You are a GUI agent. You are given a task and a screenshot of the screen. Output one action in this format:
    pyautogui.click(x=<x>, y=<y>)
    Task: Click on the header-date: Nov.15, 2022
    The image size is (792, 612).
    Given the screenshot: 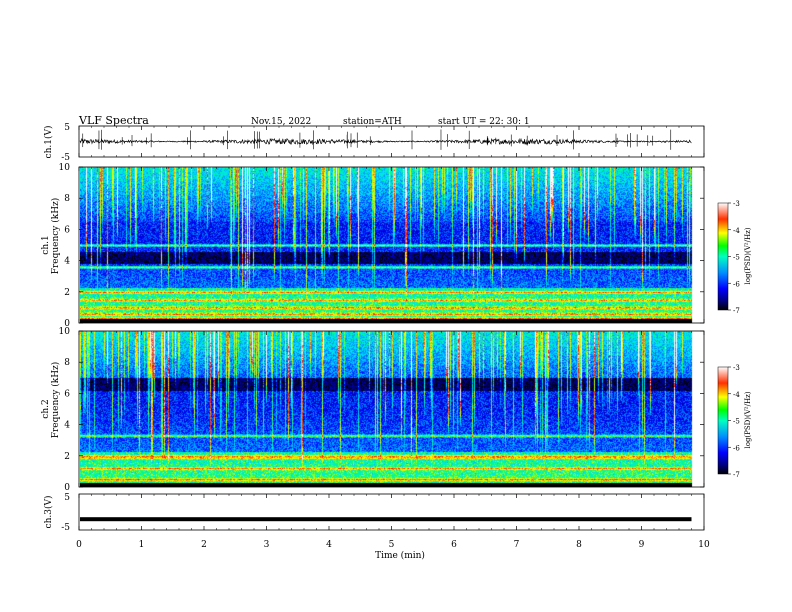 What is the action you would take?
    pyautogui.click(x=281, y=122)
    